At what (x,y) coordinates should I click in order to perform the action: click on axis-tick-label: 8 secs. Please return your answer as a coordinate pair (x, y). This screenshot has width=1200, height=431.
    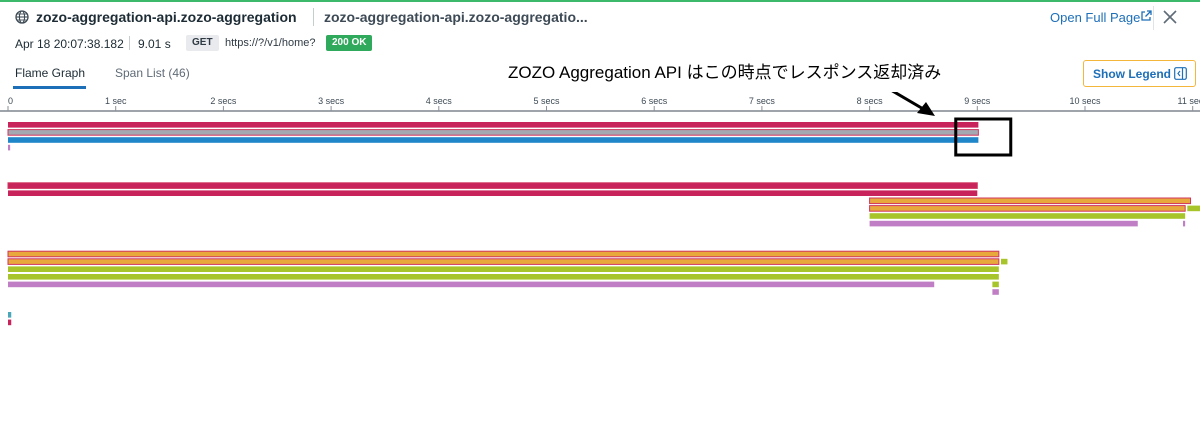
    Looking at the image, I should click on (870, 101).